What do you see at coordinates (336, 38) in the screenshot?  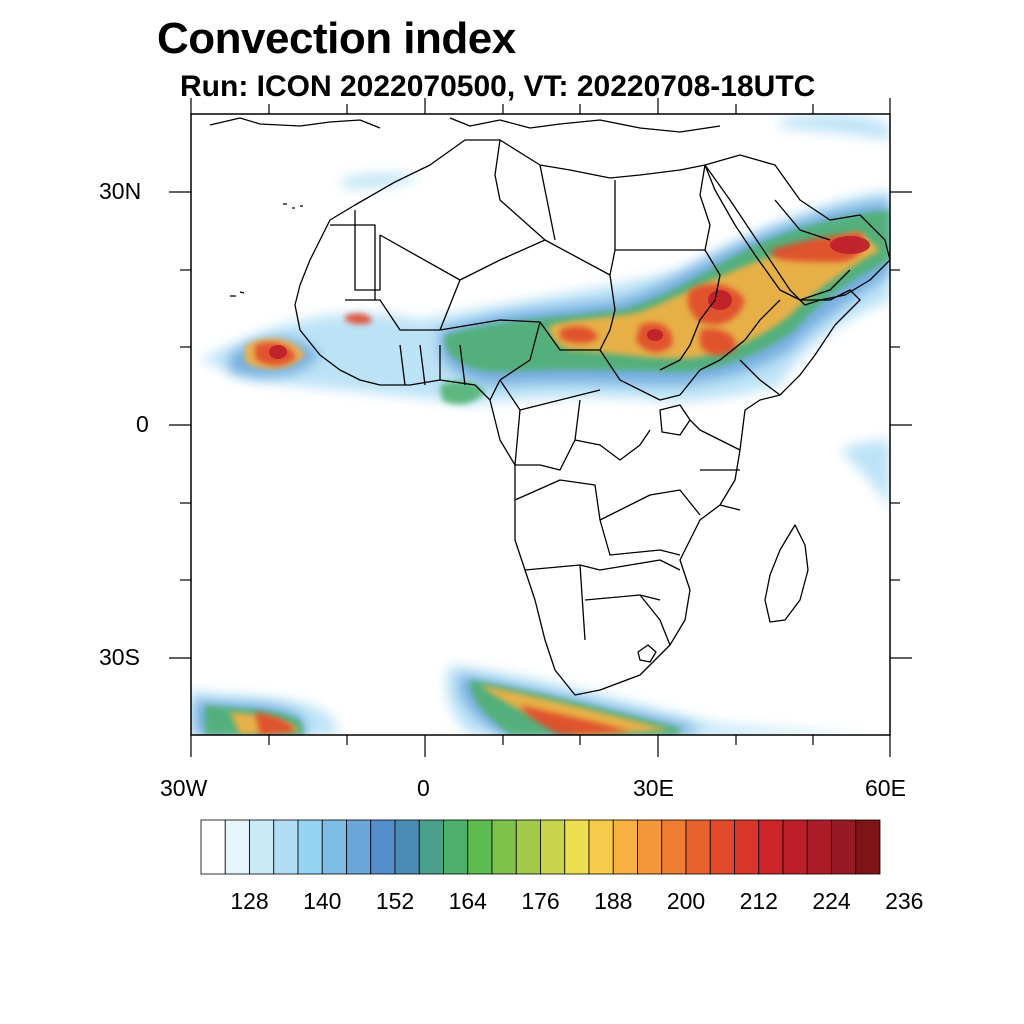 I see `chart-title: Convection index` at bounding box center [336, 38].